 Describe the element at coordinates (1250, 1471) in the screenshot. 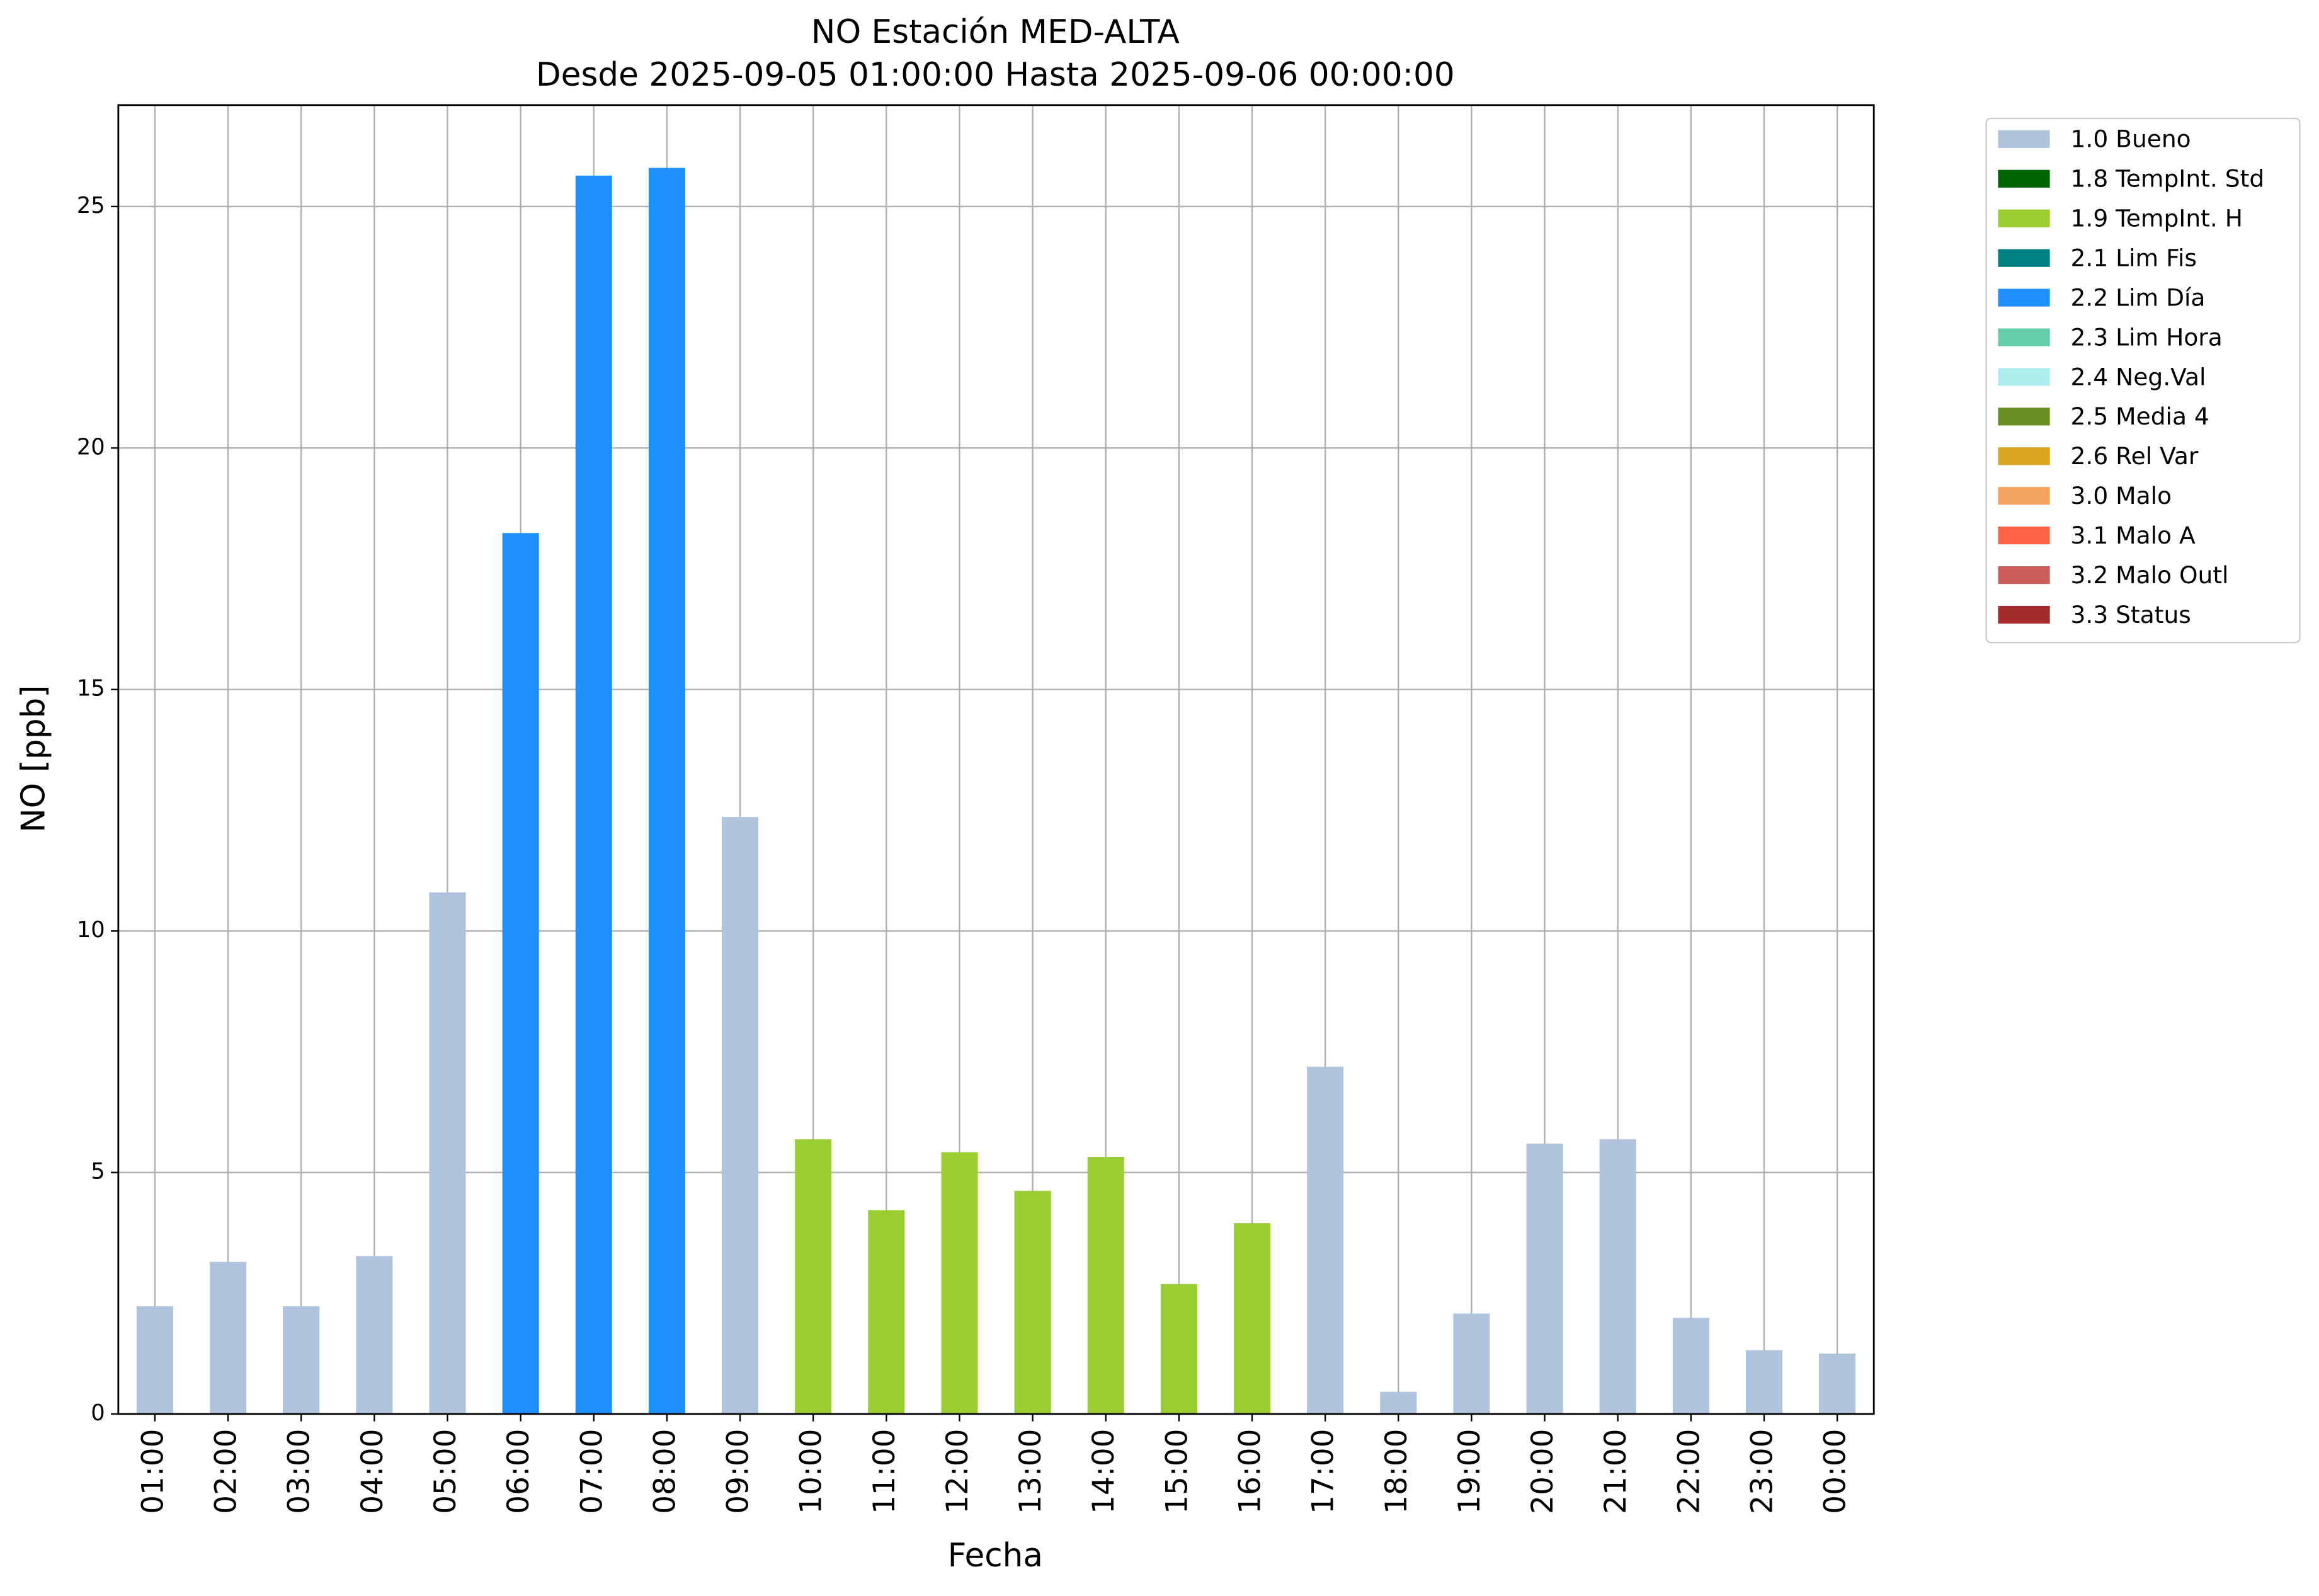

I see `x-tick-label: 16:00` at that location.